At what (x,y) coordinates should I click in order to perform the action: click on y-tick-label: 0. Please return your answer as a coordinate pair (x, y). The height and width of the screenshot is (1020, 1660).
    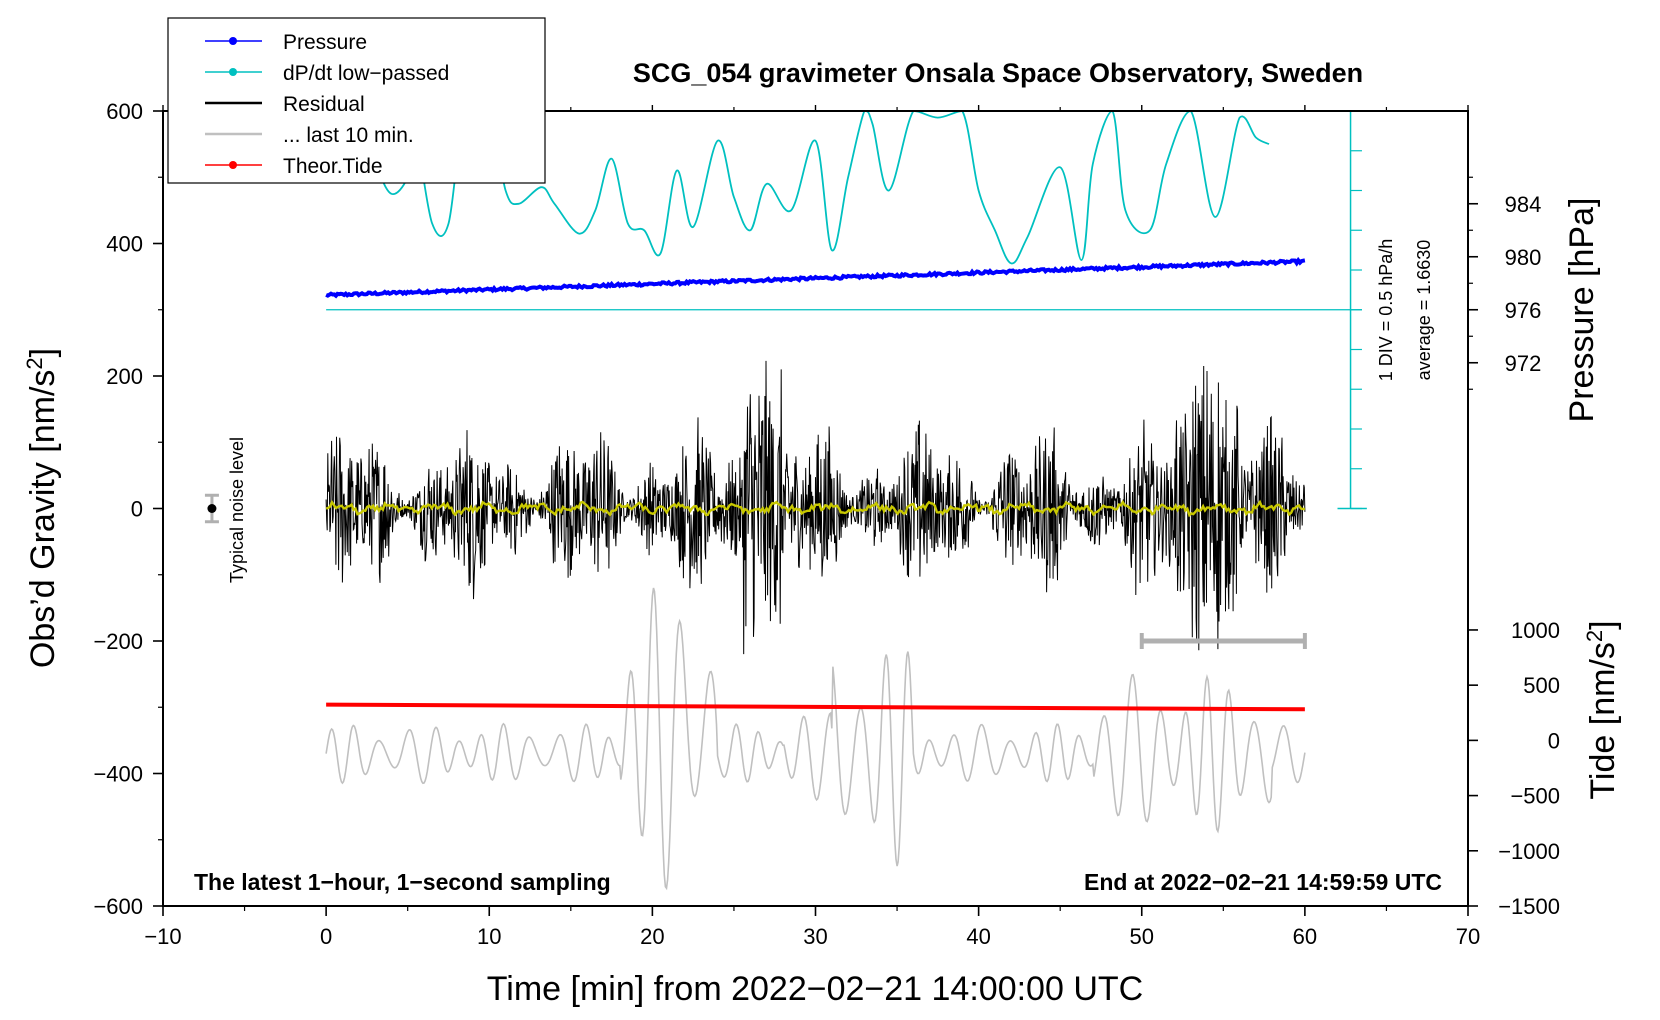
    Looking at the image, I should click on (137, 509).